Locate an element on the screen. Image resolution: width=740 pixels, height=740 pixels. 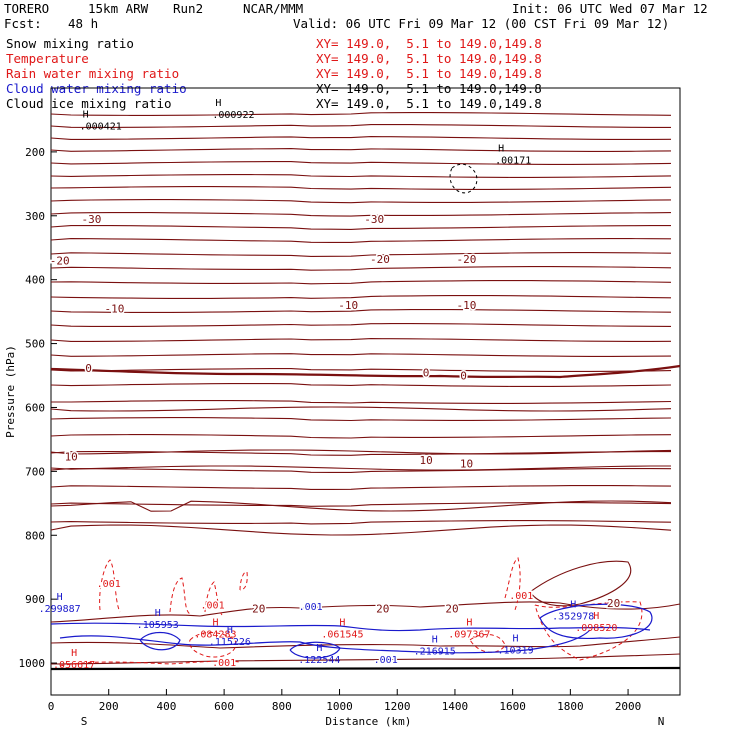
end-label-north: N is located at coordinates (661, 721).